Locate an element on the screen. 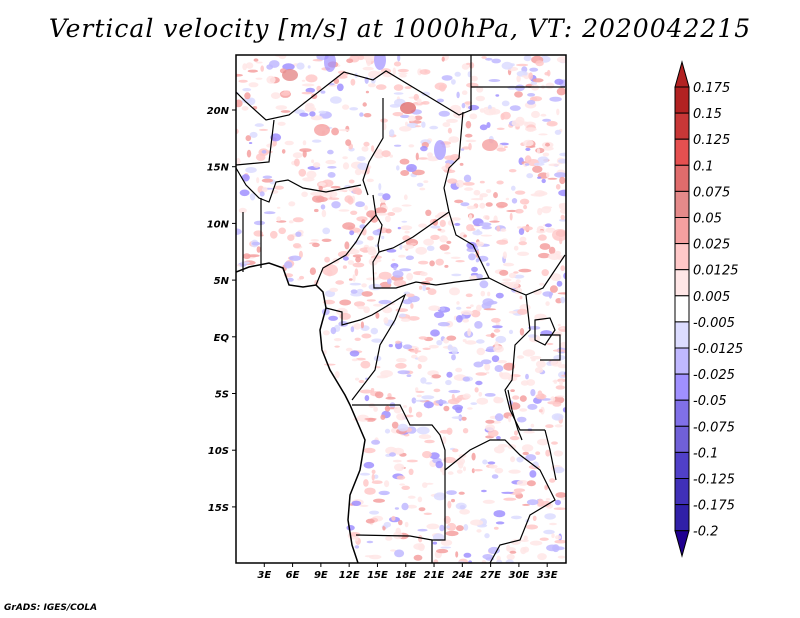 The image size is (800, 618). colorbar-swatch is located at coordinates (682, 361).